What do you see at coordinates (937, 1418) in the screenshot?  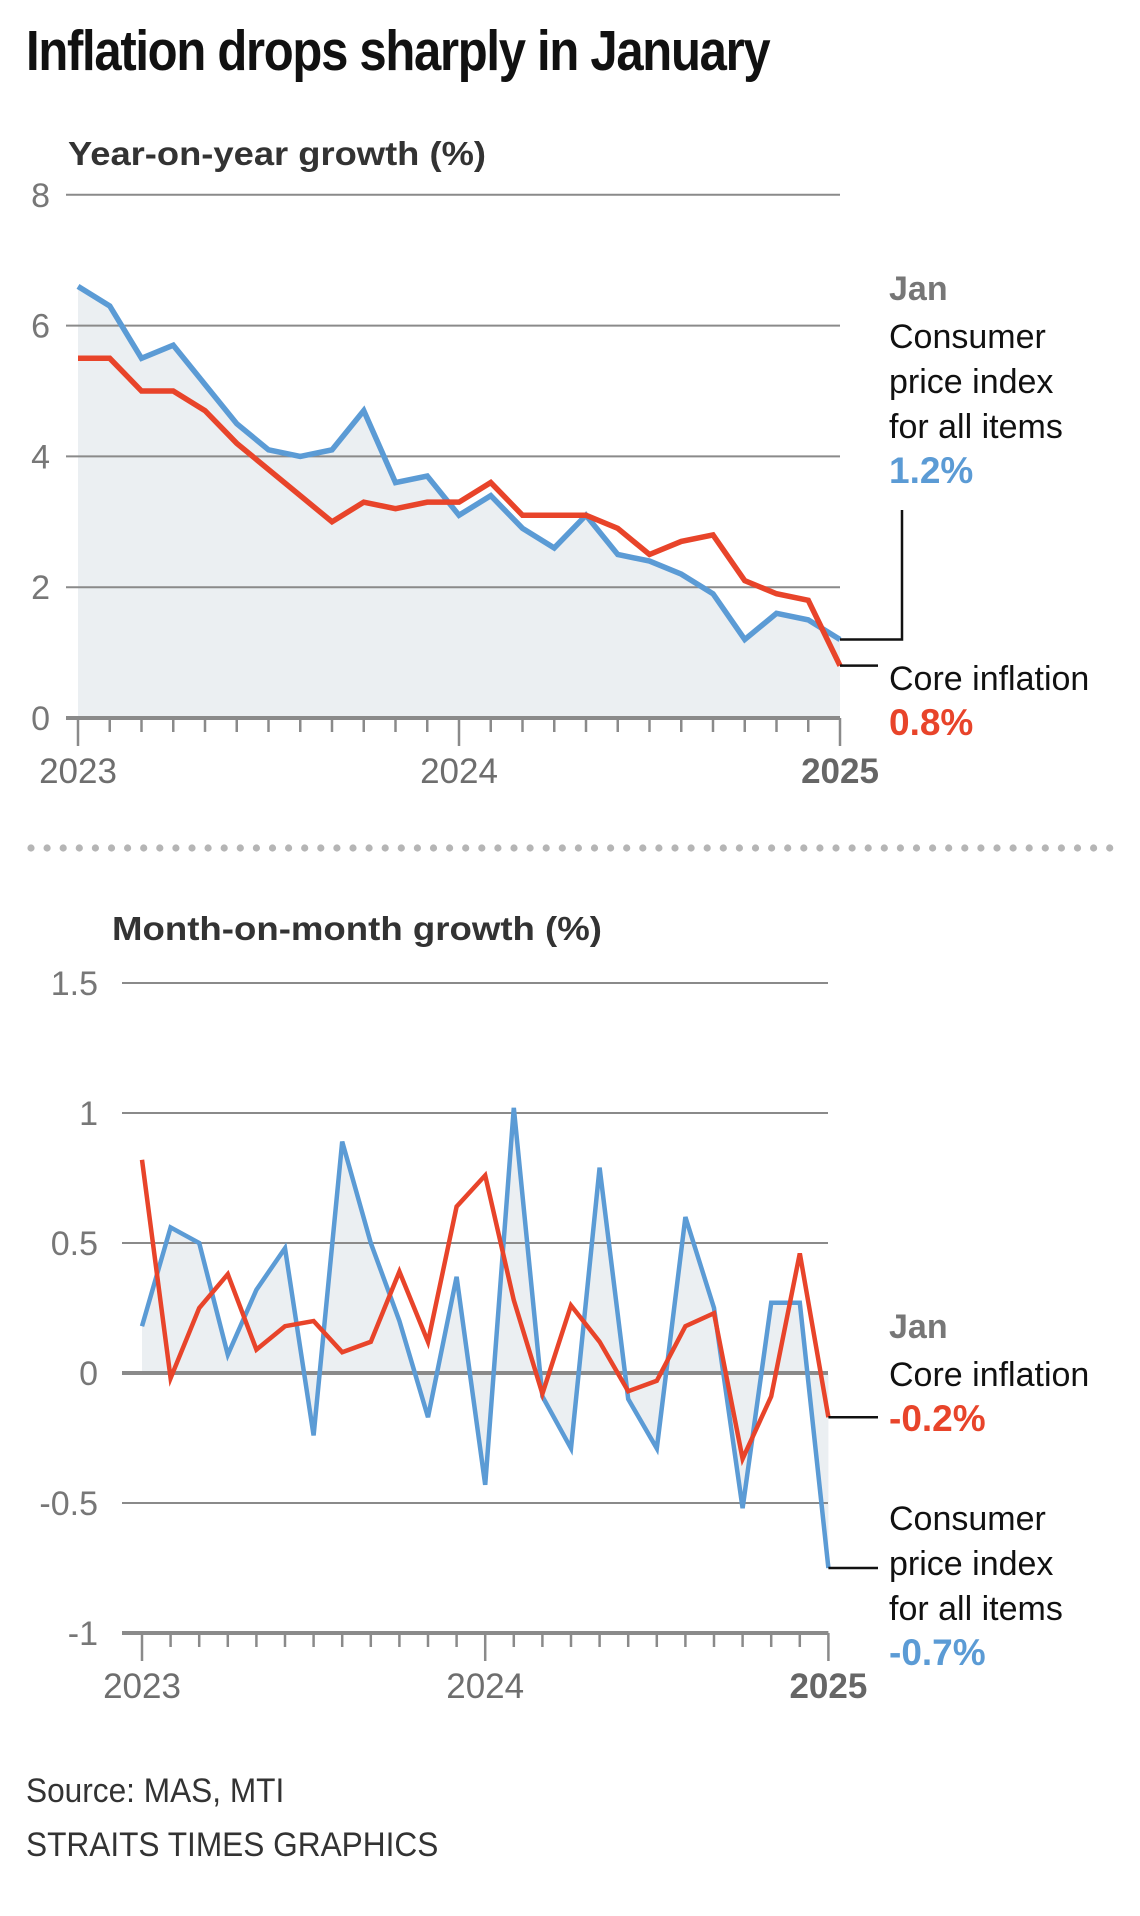 I see `mom-core-value: -0.2%` at bounding box center [937, 1418].